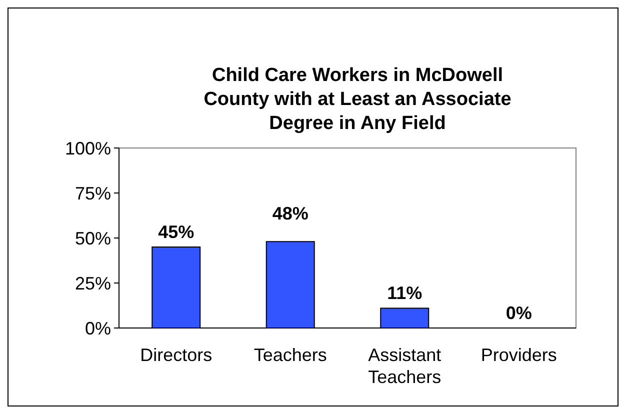 The image size is (626, 414). I want to click on x-tick-label: Assistant Teachers, so click(405, 366).